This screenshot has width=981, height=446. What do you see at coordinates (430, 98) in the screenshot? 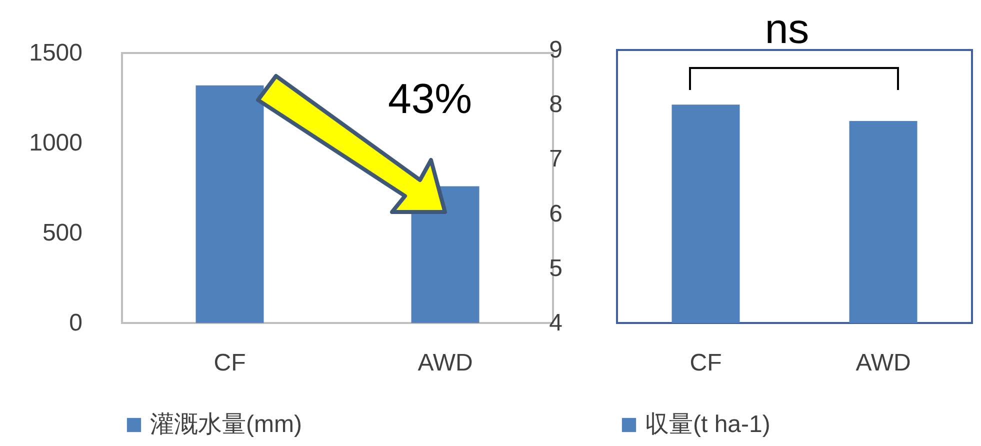
I see `annotation: 43%` at bounding box center [430, 98].